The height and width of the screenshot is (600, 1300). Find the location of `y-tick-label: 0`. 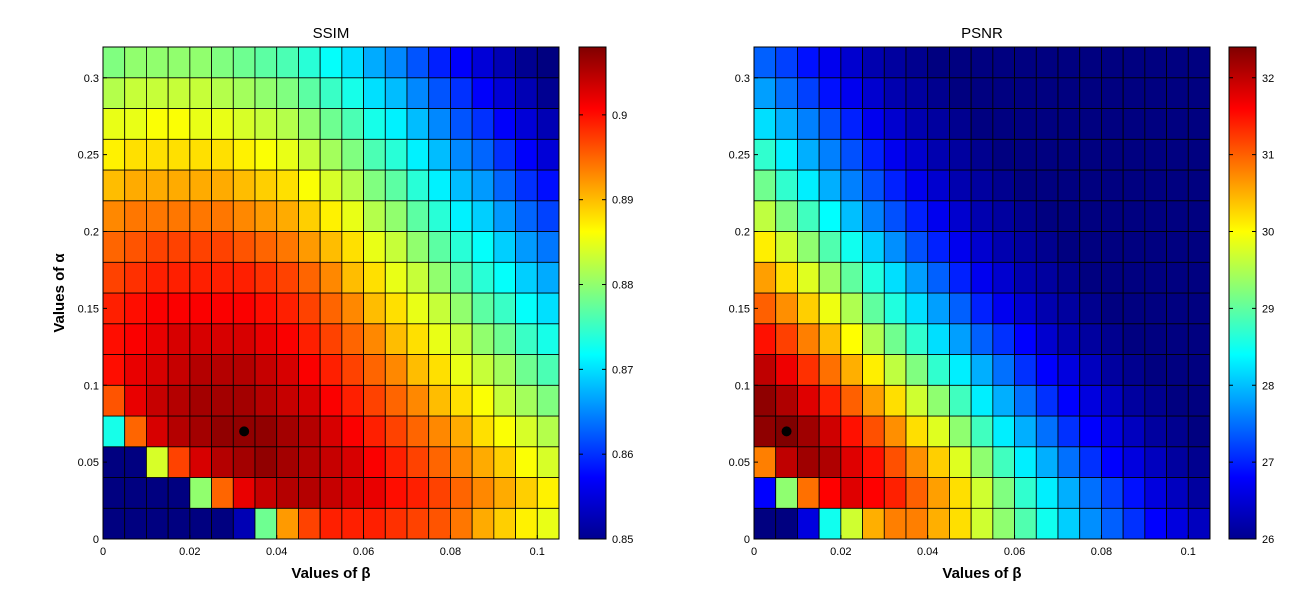

y-tick-label: 0 is located at coordinates (96, 540).